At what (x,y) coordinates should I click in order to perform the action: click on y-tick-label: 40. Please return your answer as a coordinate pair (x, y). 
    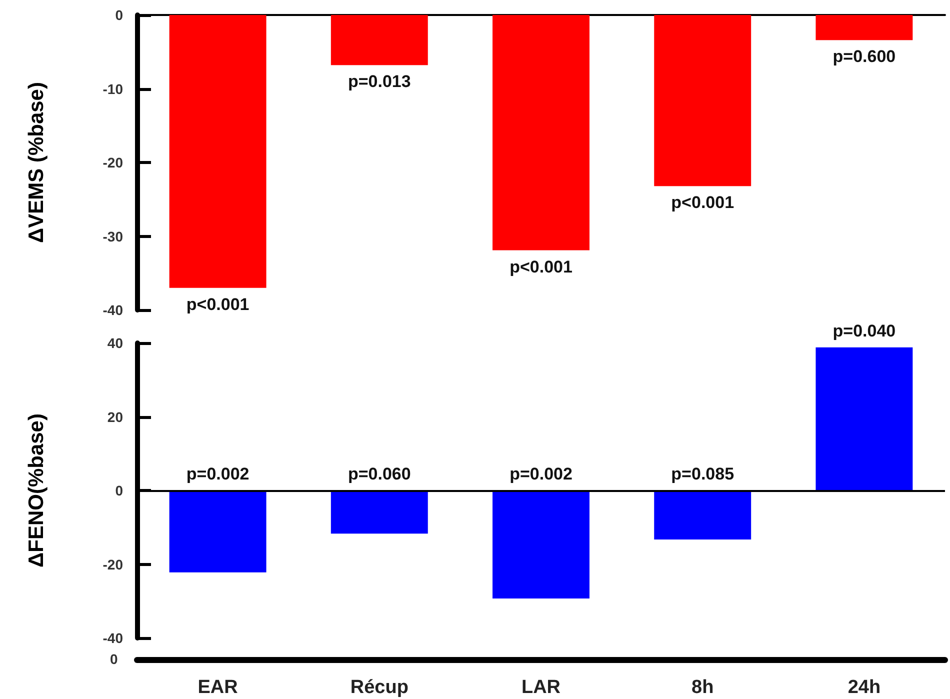
    Looking at the image, I should click on (115, 343).